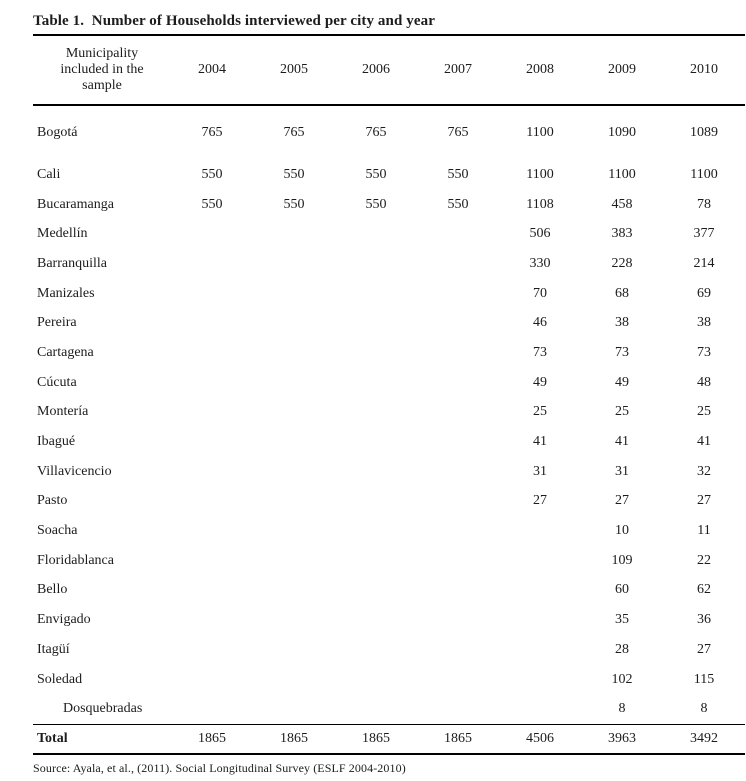 The width and height of the screenshot is (746, 781). Describe the element at coordinates (622, 263) in the screenshot. I see `value-cell: 228` at that location.